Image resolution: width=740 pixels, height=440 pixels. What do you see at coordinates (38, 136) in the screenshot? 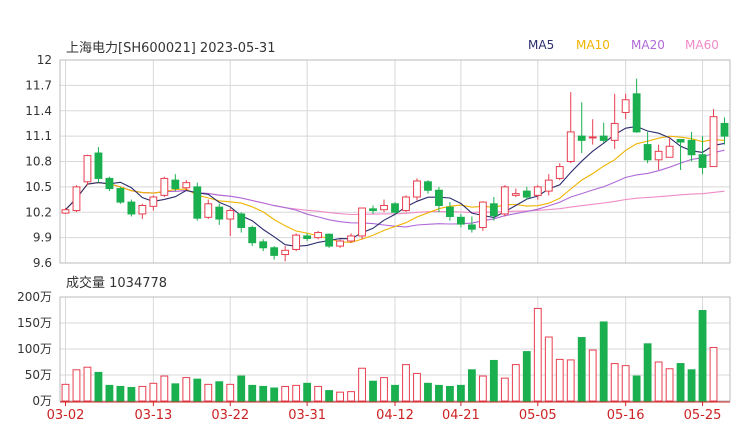
I see `price-tick-label: 11.1` at bounding box center [38, 136].